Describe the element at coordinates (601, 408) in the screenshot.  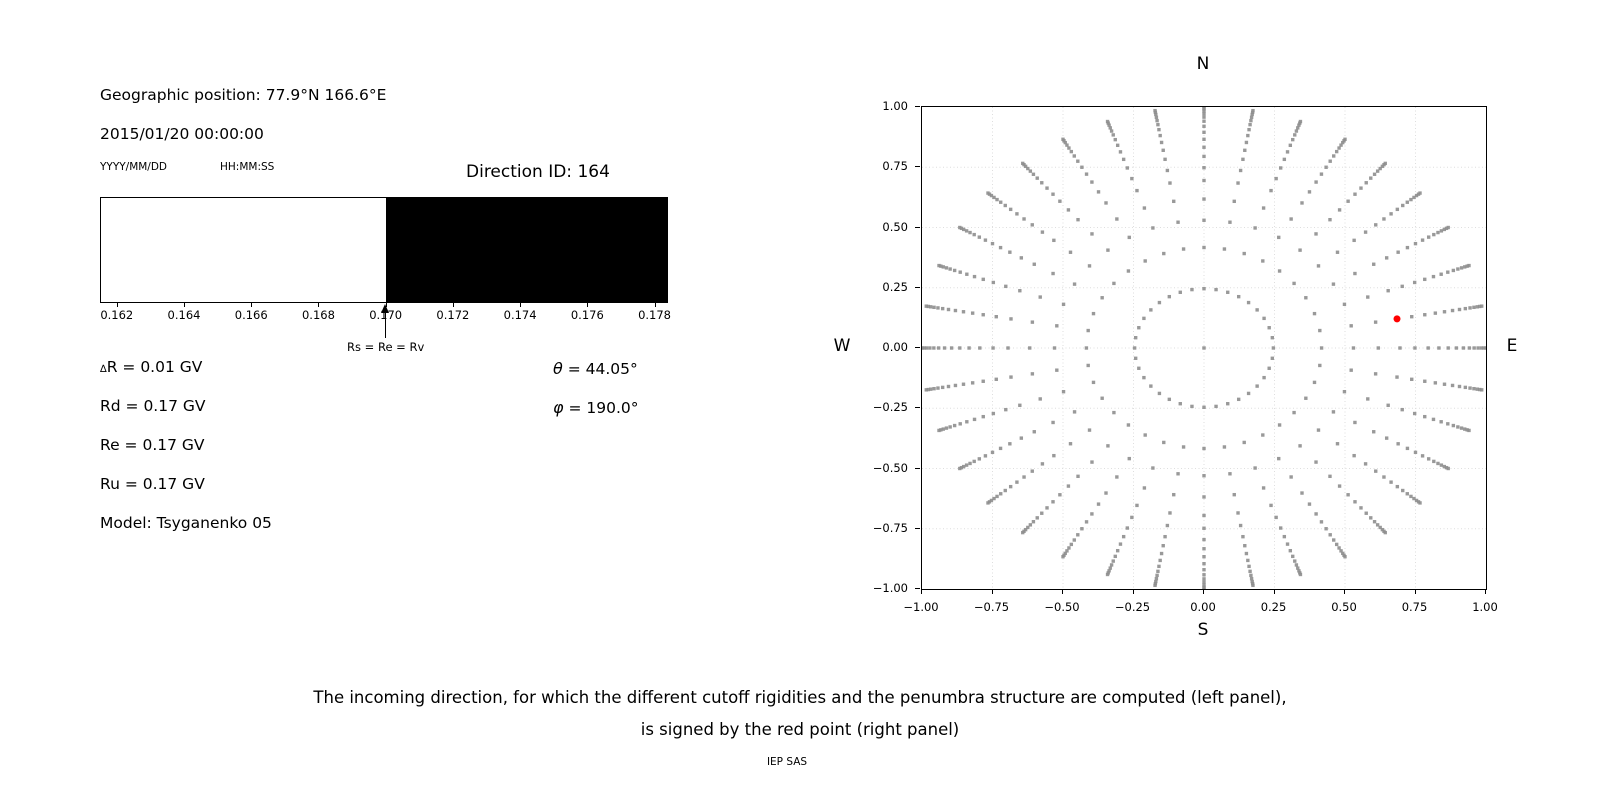
I see `phi-value: = 190.0°` at that location.